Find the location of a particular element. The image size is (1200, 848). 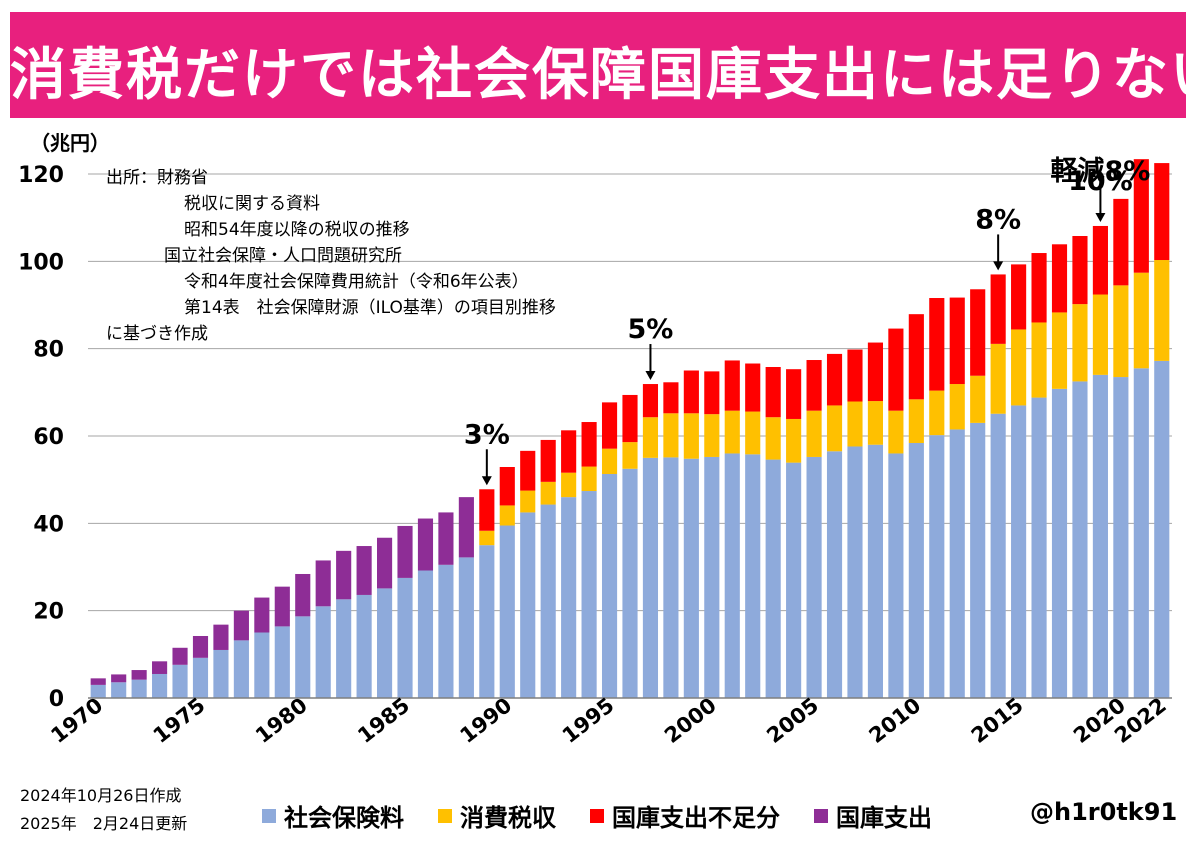

y-tick-label: 120 is located at coordinates (41, 175).